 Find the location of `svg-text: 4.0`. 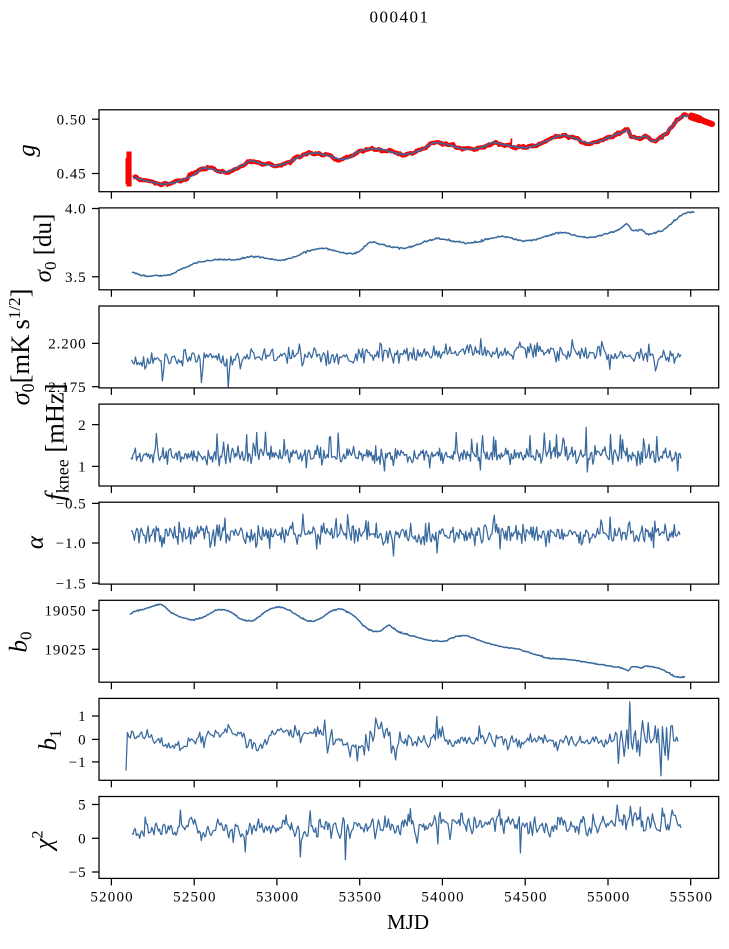

svg-text: 4.0 is located at coordinates (75, 210).